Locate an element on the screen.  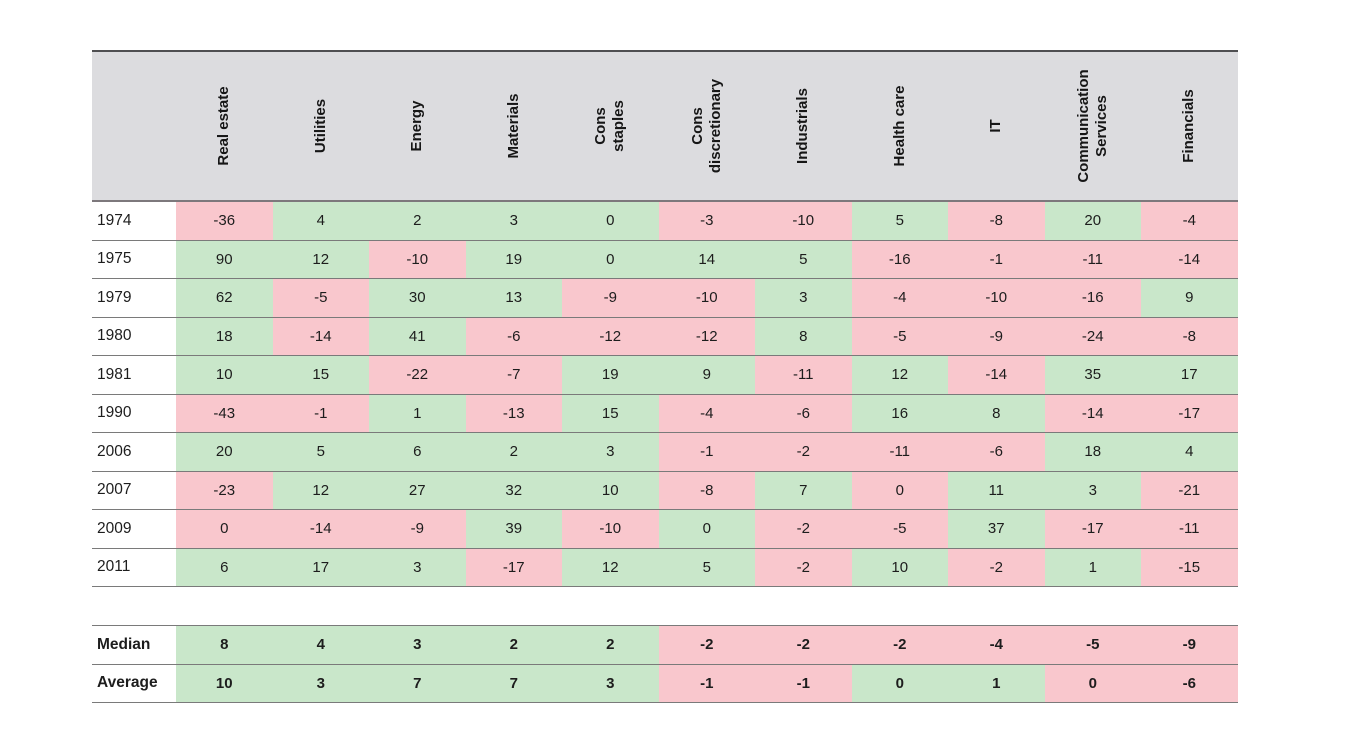
table-cell: 15 is located at coordinates (610, 413).